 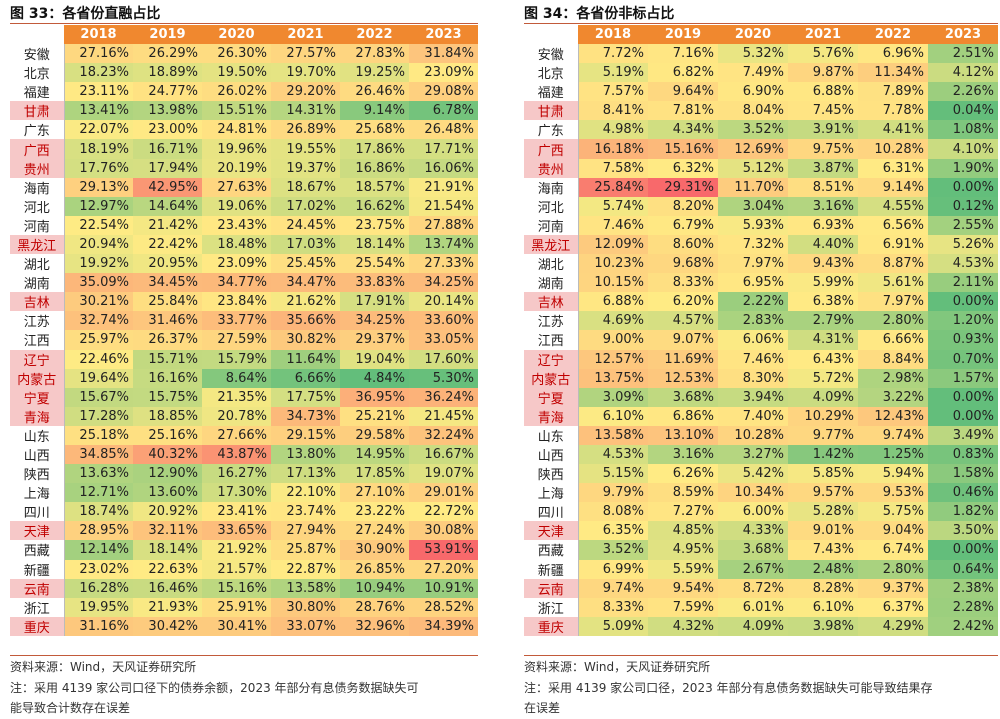 I want to click on value-cell: 17.02%, so click(x=305, y=206).